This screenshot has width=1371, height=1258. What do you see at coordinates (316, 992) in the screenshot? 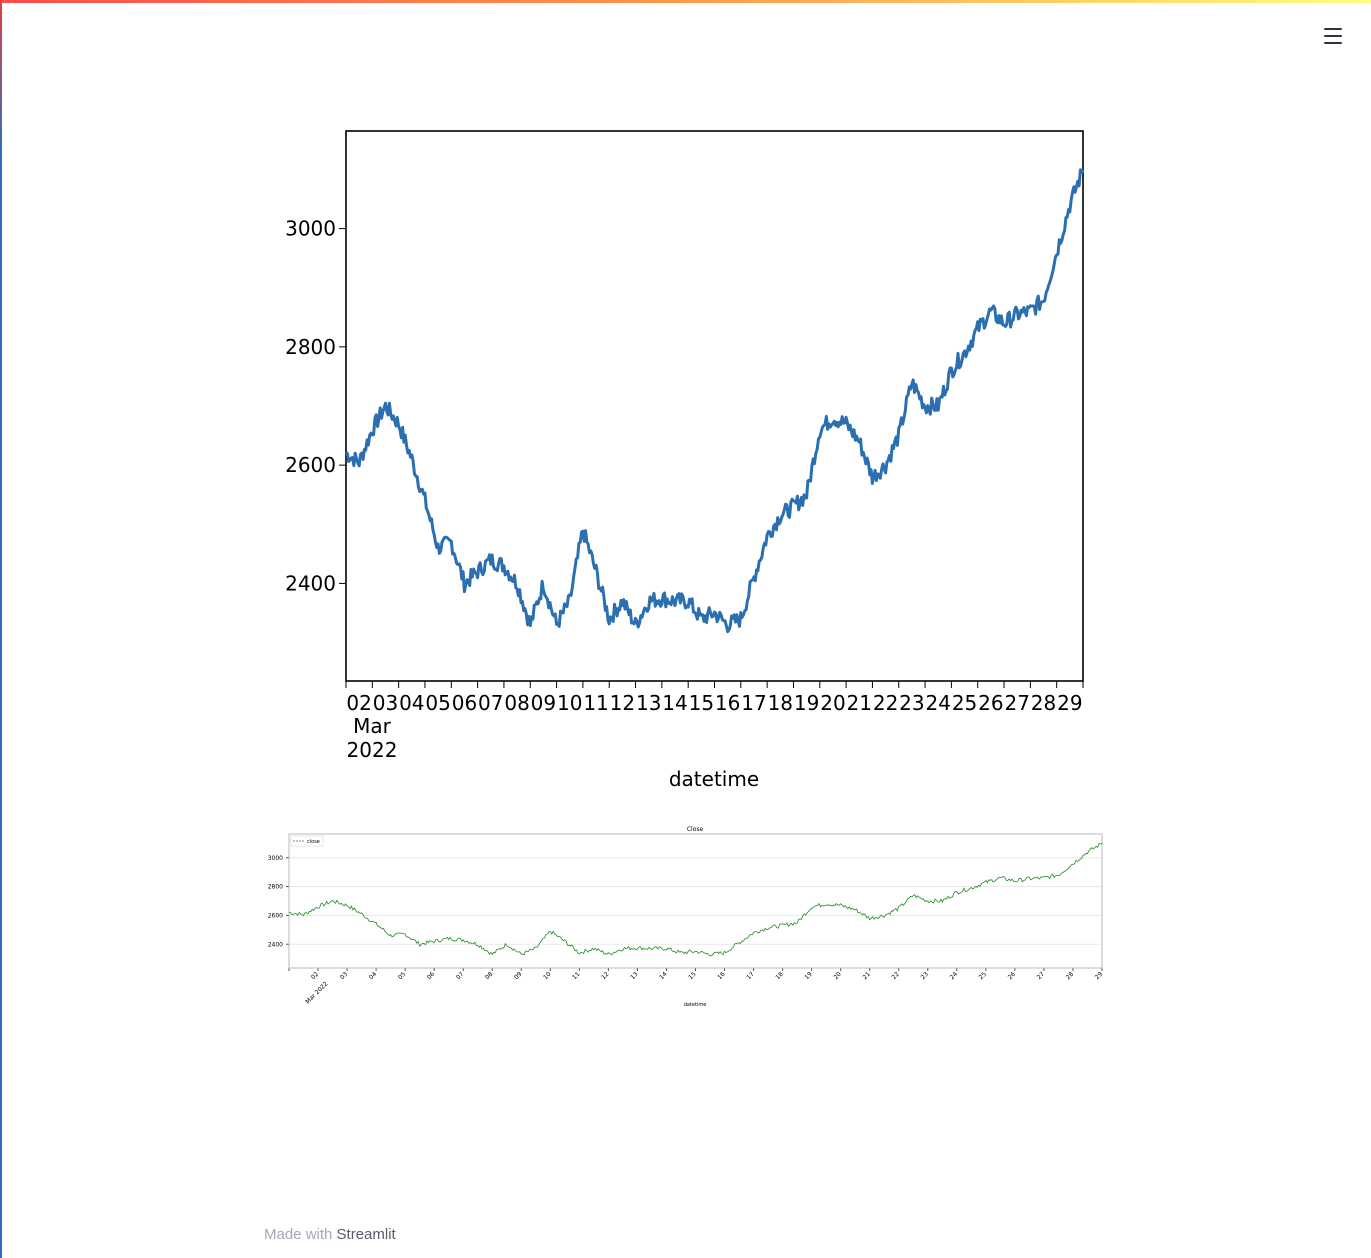
I see `x-month-year-label: Mar 2022` at bounding box center [316, 992].